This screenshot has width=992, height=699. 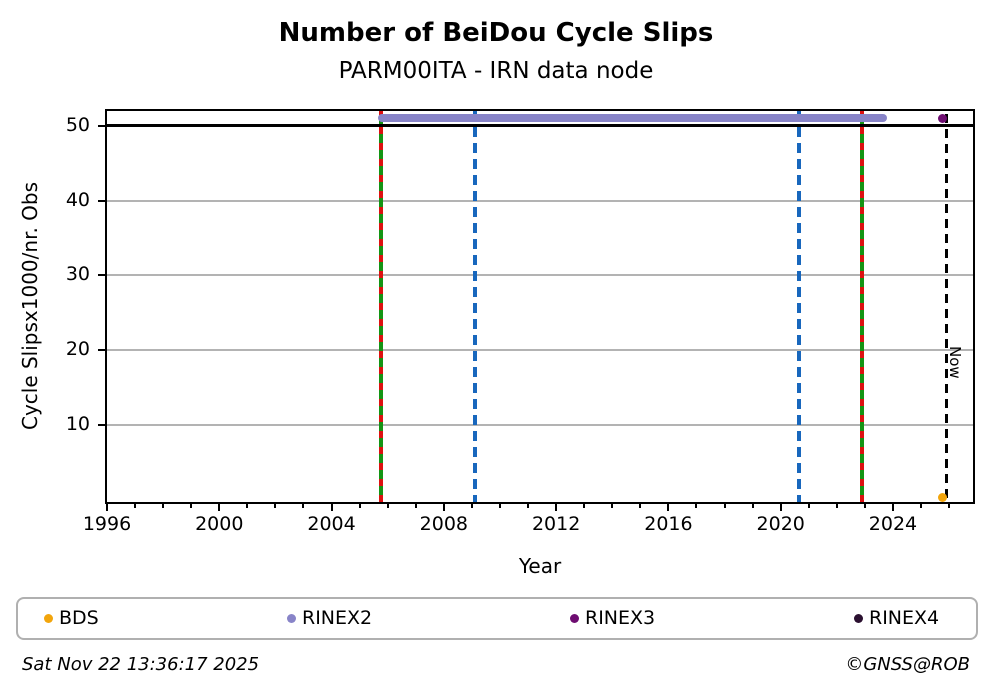 I want to click on x-tick-label-2000: 2000, so click(x=219, y=524).